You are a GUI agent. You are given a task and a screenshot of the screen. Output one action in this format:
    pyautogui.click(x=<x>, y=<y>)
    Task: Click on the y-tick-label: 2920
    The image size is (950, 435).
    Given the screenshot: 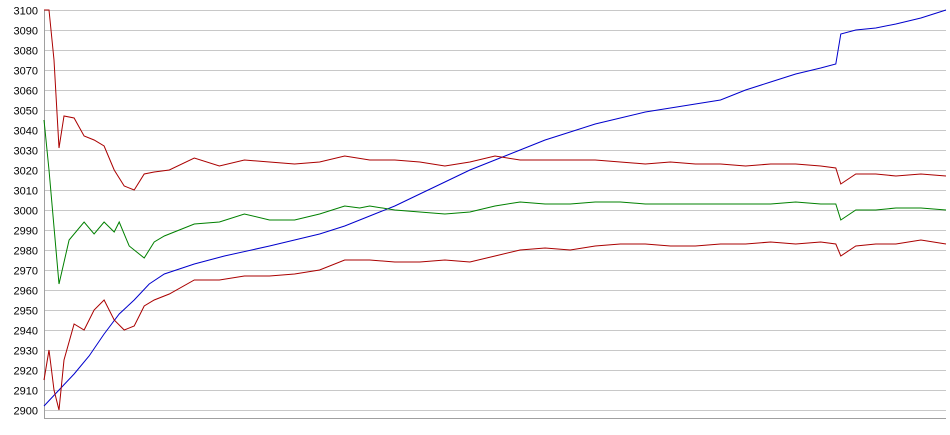 What is the action you would take?
    pyautogui.click(x=26, y=372)
    